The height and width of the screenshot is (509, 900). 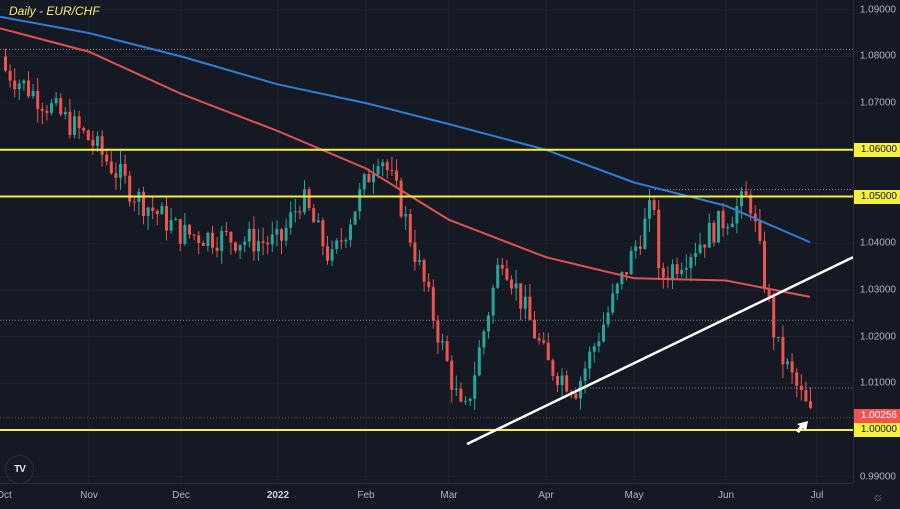 What do you see at coordinates (877, 56) in the screenshot?
I see `price-tick-label: 1.08000` at bounding box center [877, 56].